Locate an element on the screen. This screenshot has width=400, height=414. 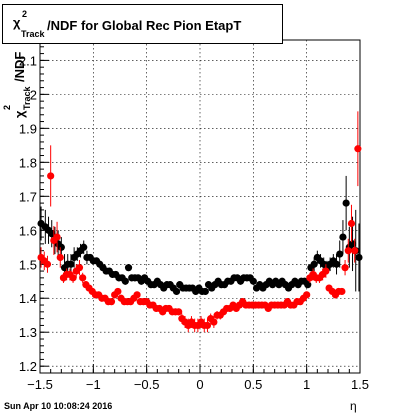
x-tick-label: 0.5 is located at coordinates (253, 384).